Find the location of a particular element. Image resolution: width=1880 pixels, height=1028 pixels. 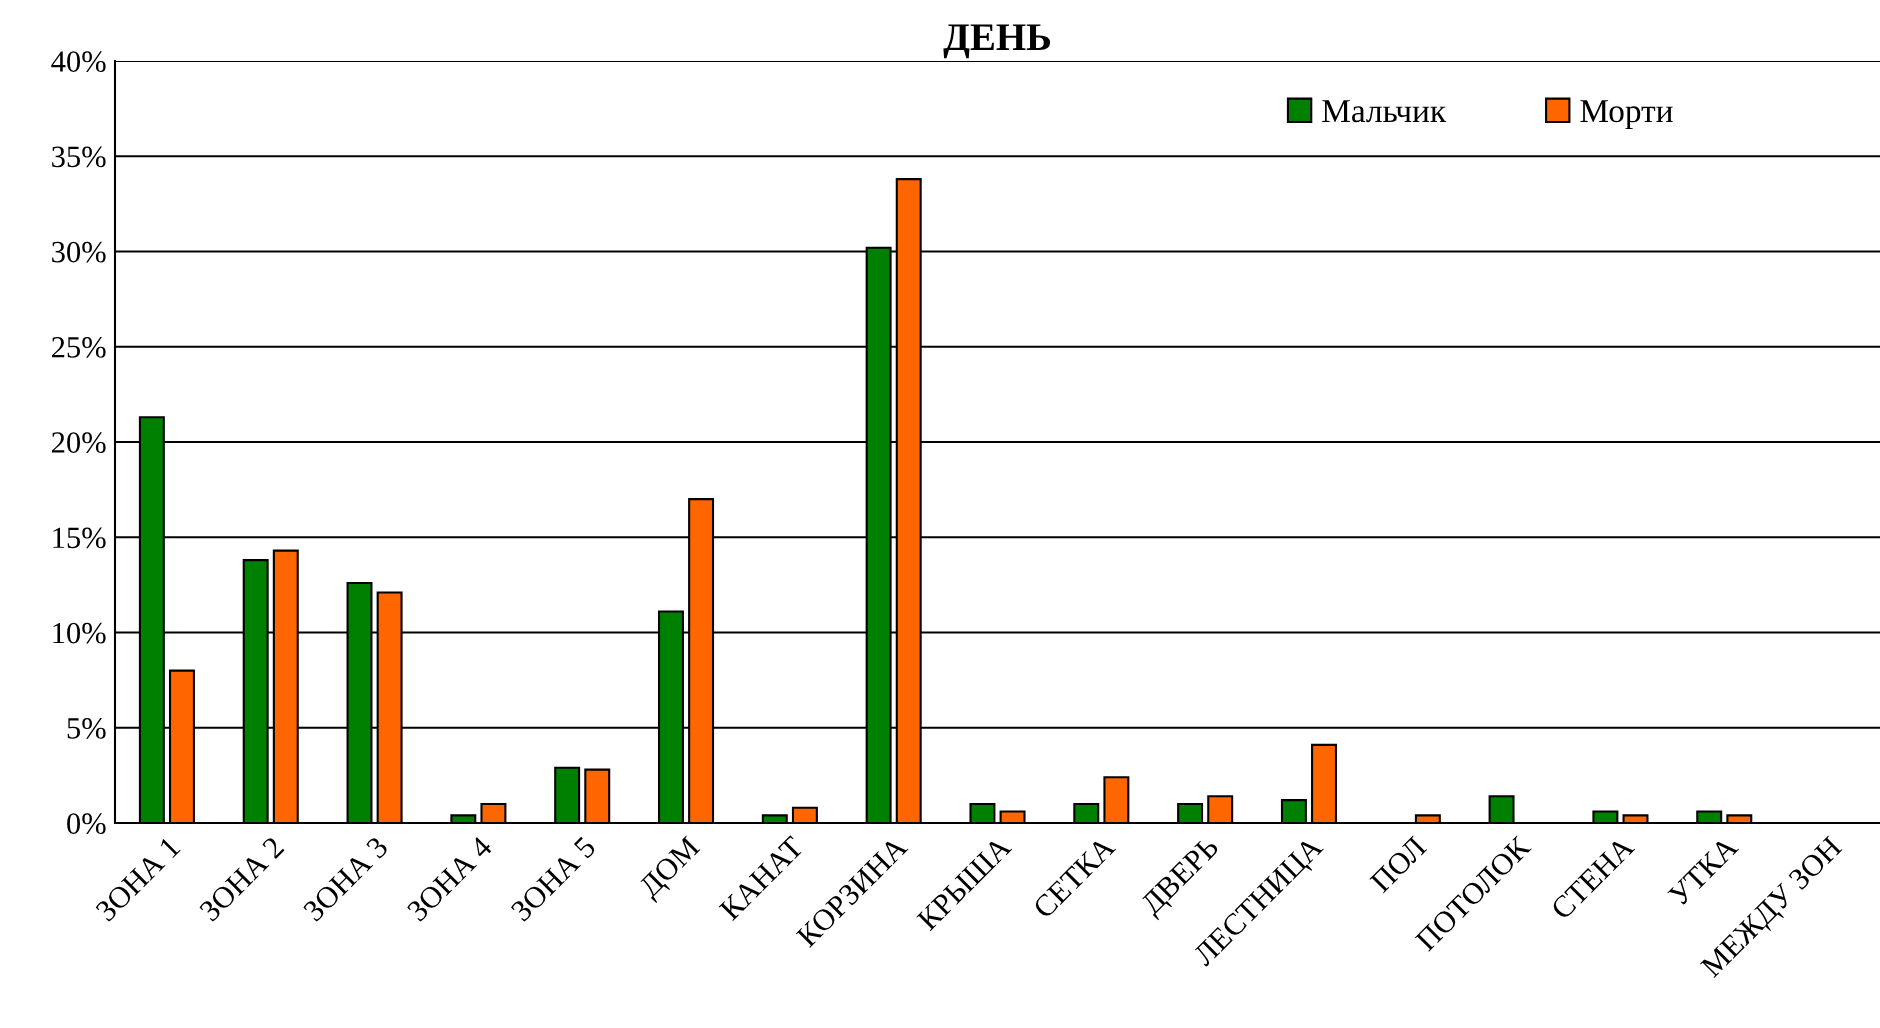

chart-title: ДЕНЬ is located at coordinates (997, 41).